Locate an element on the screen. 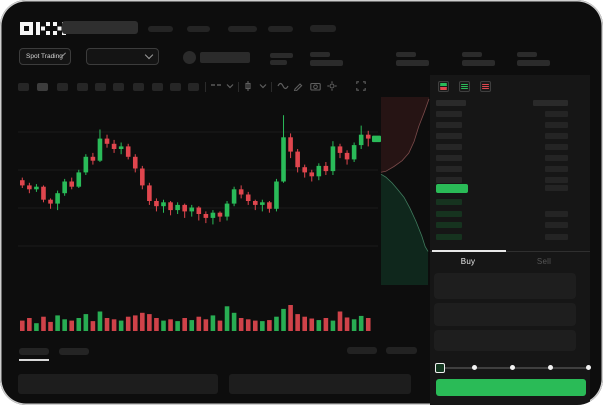 The height and width of the screenshot is (405, 603). slider-stop-50pct is located at coordinates (512, 367).